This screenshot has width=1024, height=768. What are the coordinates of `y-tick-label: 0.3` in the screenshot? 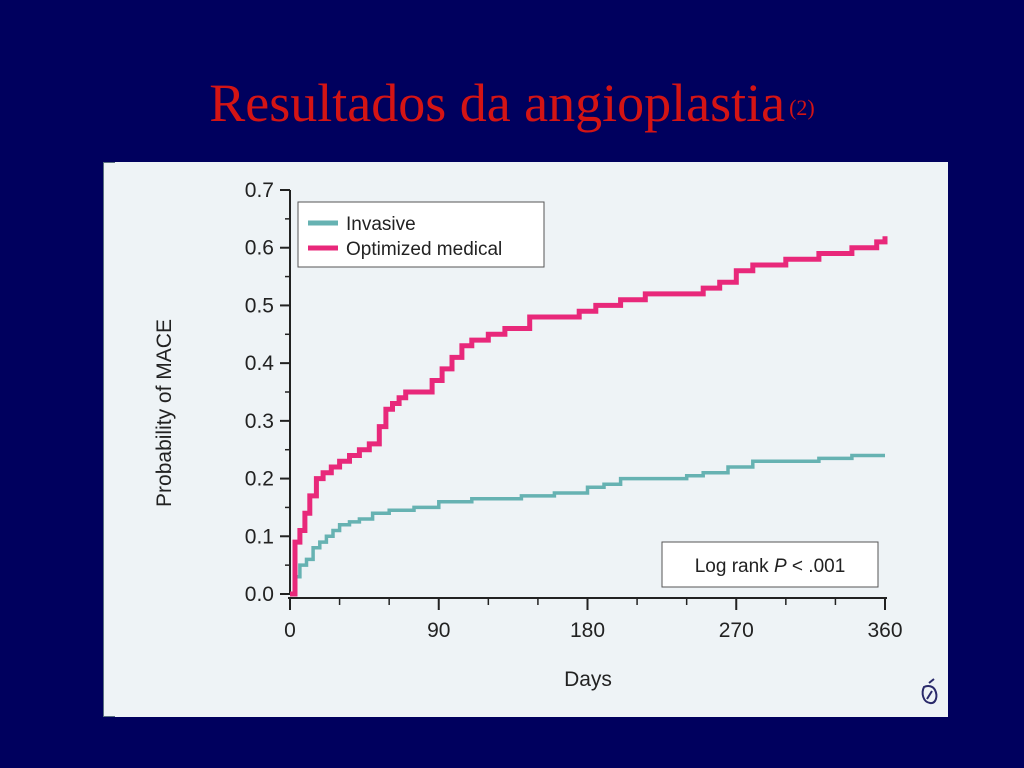 It's located at (259, 421).